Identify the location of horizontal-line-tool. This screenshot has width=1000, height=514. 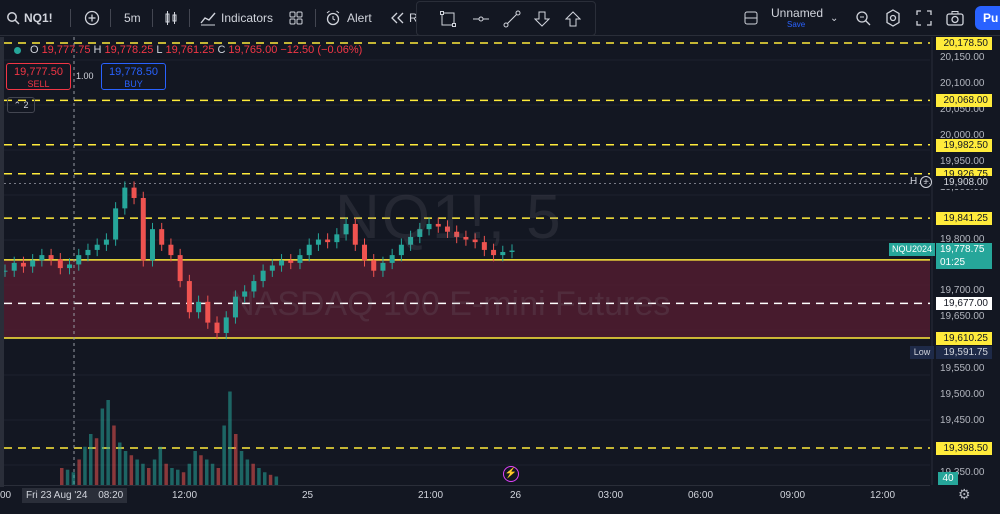
(481, 19).